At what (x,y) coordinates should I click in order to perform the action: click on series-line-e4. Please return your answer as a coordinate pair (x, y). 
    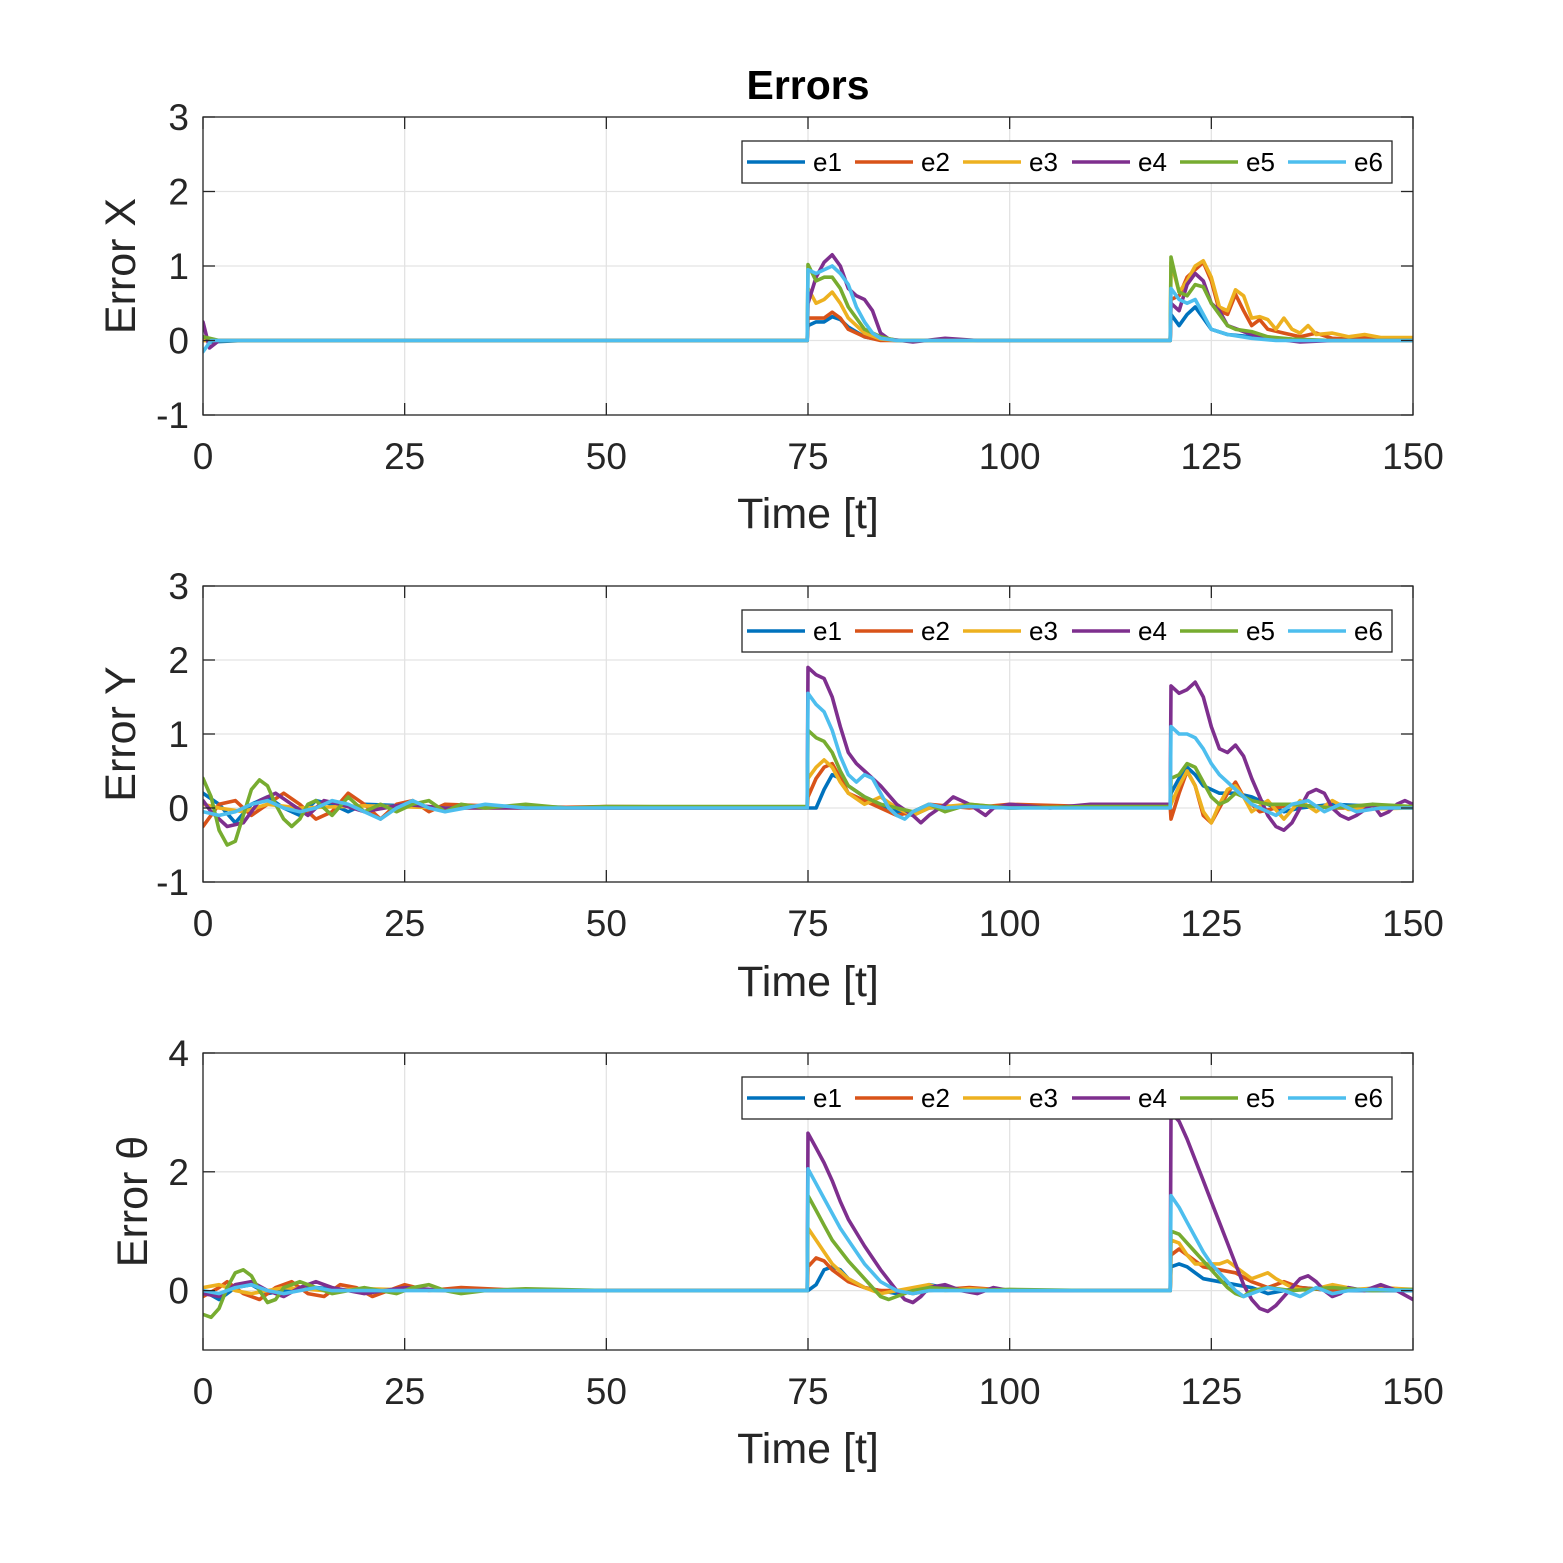
    Looking at the image, I should click on (808, 1212).